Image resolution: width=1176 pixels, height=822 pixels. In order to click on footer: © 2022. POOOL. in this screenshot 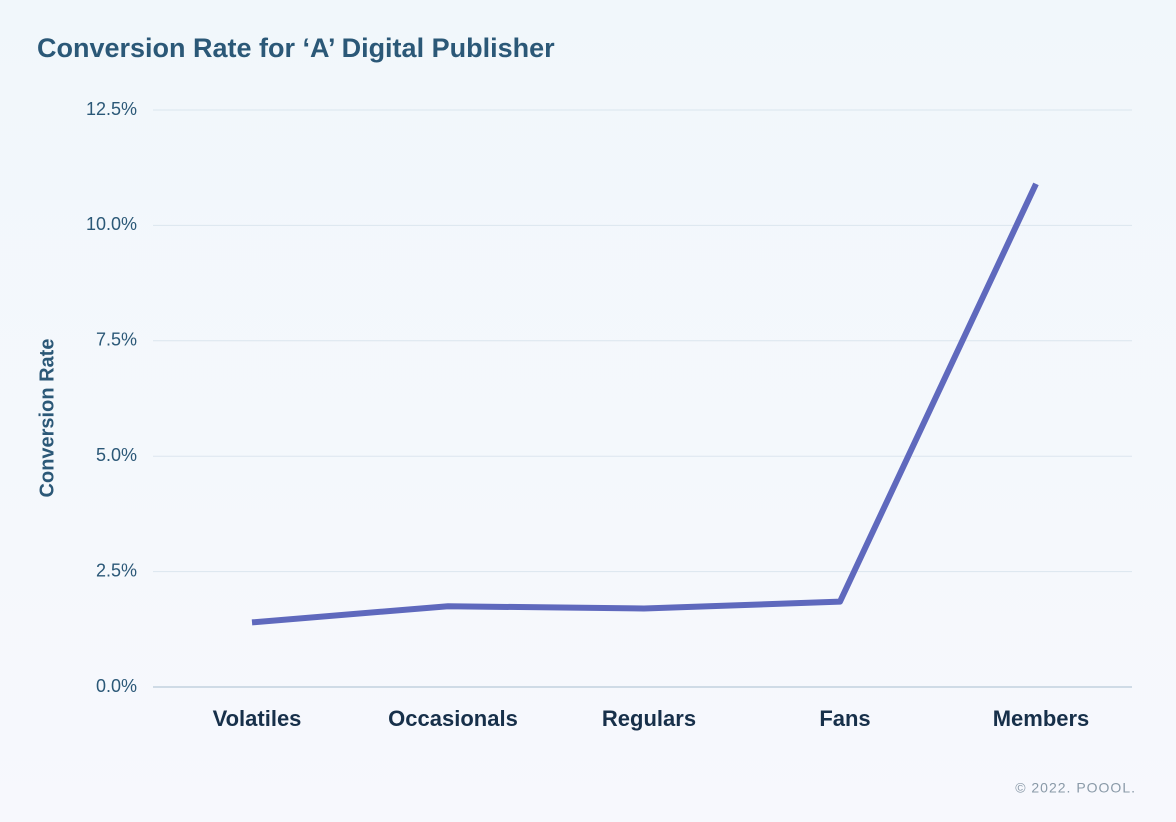, I will do `click(1075, 788)`.